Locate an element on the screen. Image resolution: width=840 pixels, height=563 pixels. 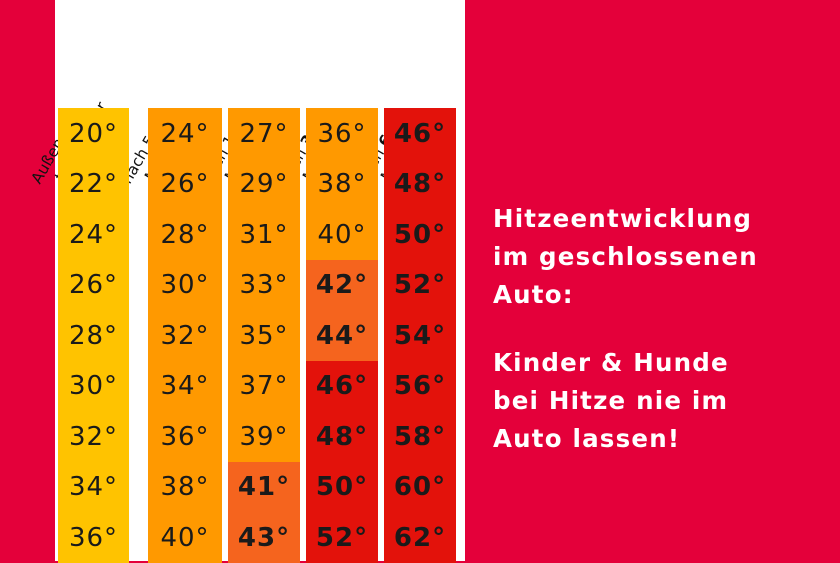
temperature-cell: 29° is located at coordinates (264, 184).